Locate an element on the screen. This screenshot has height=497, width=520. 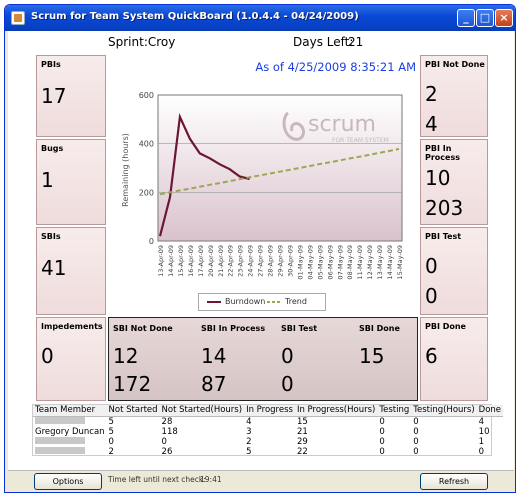
chart-legend: Burndown Trend is located at coordinates (262, 302).